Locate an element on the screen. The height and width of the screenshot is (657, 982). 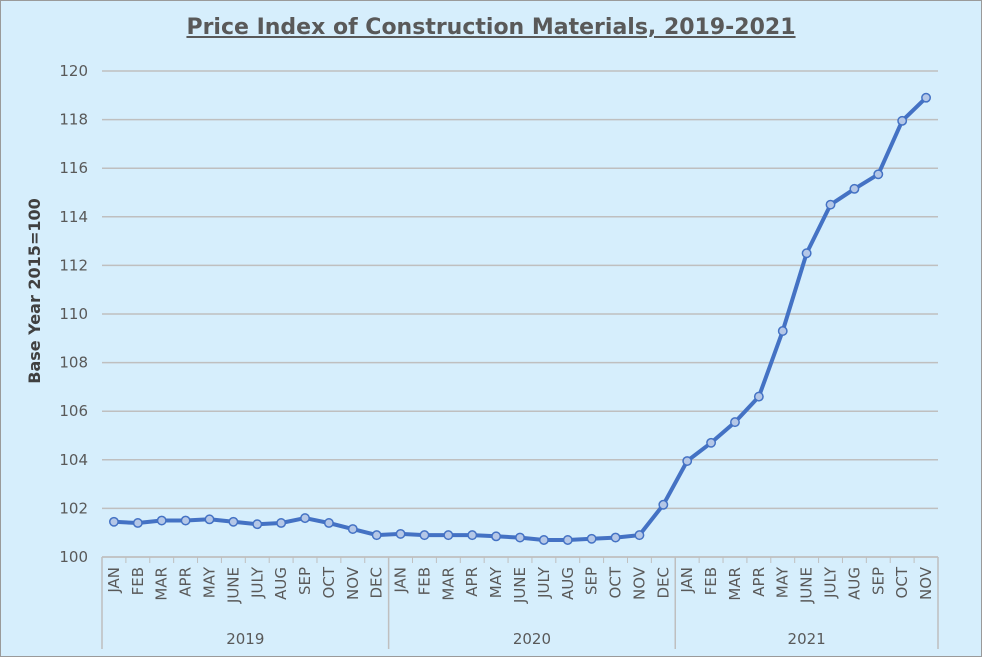
y-tick-label: 116 is located at coordinates (73, 168).